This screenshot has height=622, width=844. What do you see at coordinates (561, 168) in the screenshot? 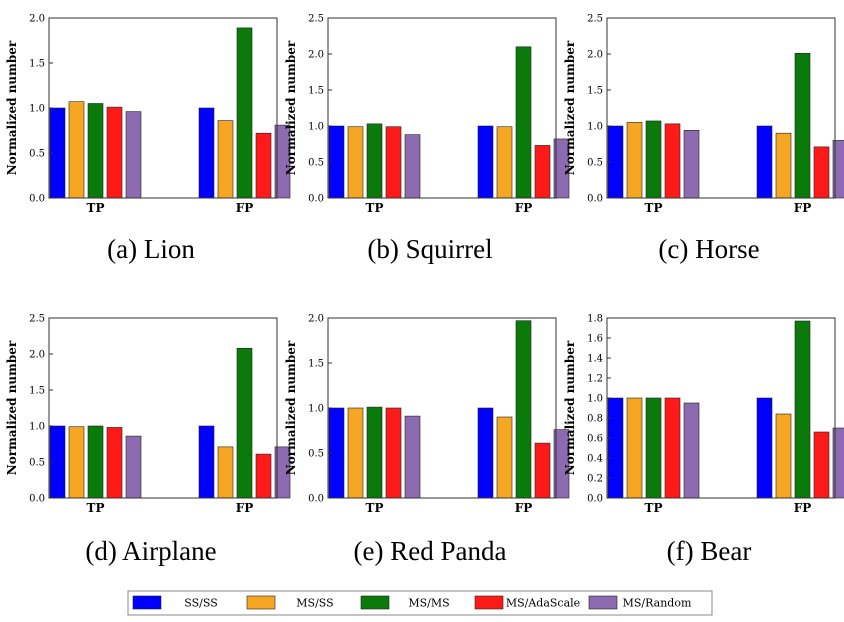
I see `bar-2-fp-ms-random` at bounding box center [561, 168].